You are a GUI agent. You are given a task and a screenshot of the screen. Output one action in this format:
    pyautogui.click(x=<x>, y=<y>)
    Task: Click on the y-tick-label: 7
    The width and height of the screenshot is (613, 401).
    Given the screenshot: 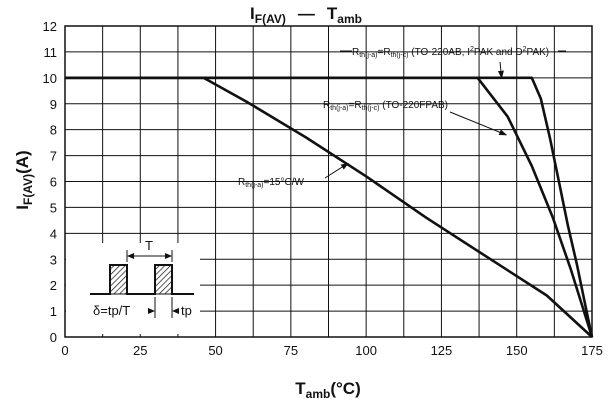 What is the action you would take?
    pyautogui.click(x=53, y=156)
    